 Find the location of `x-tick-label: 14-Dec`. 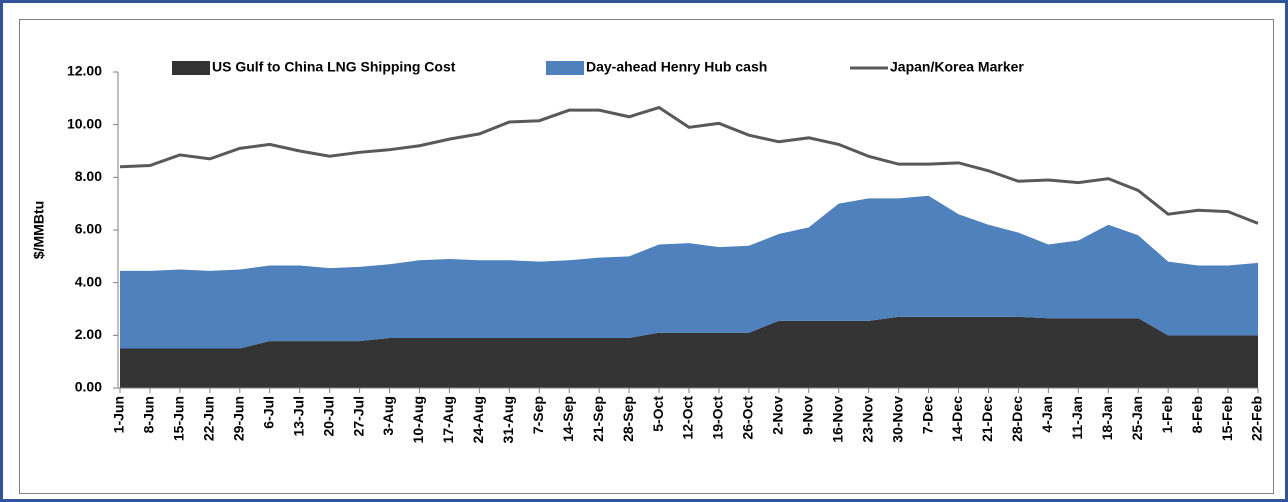

x-tick-label: 14-Dec is located at coordinates (957, 419).